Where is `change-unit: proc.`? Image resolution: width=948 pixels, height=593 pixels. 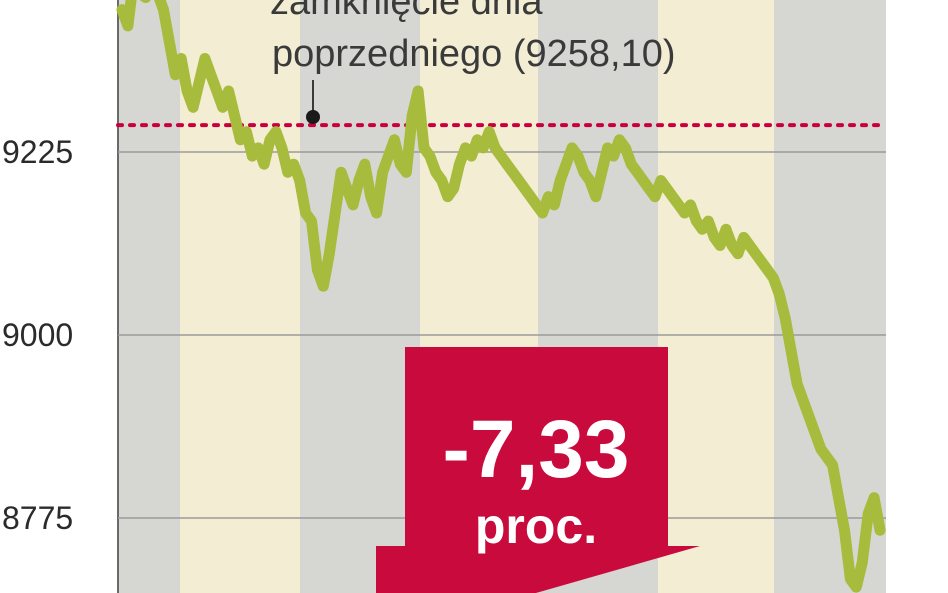 change-unit: proc. is located at coordinates (536, 526).